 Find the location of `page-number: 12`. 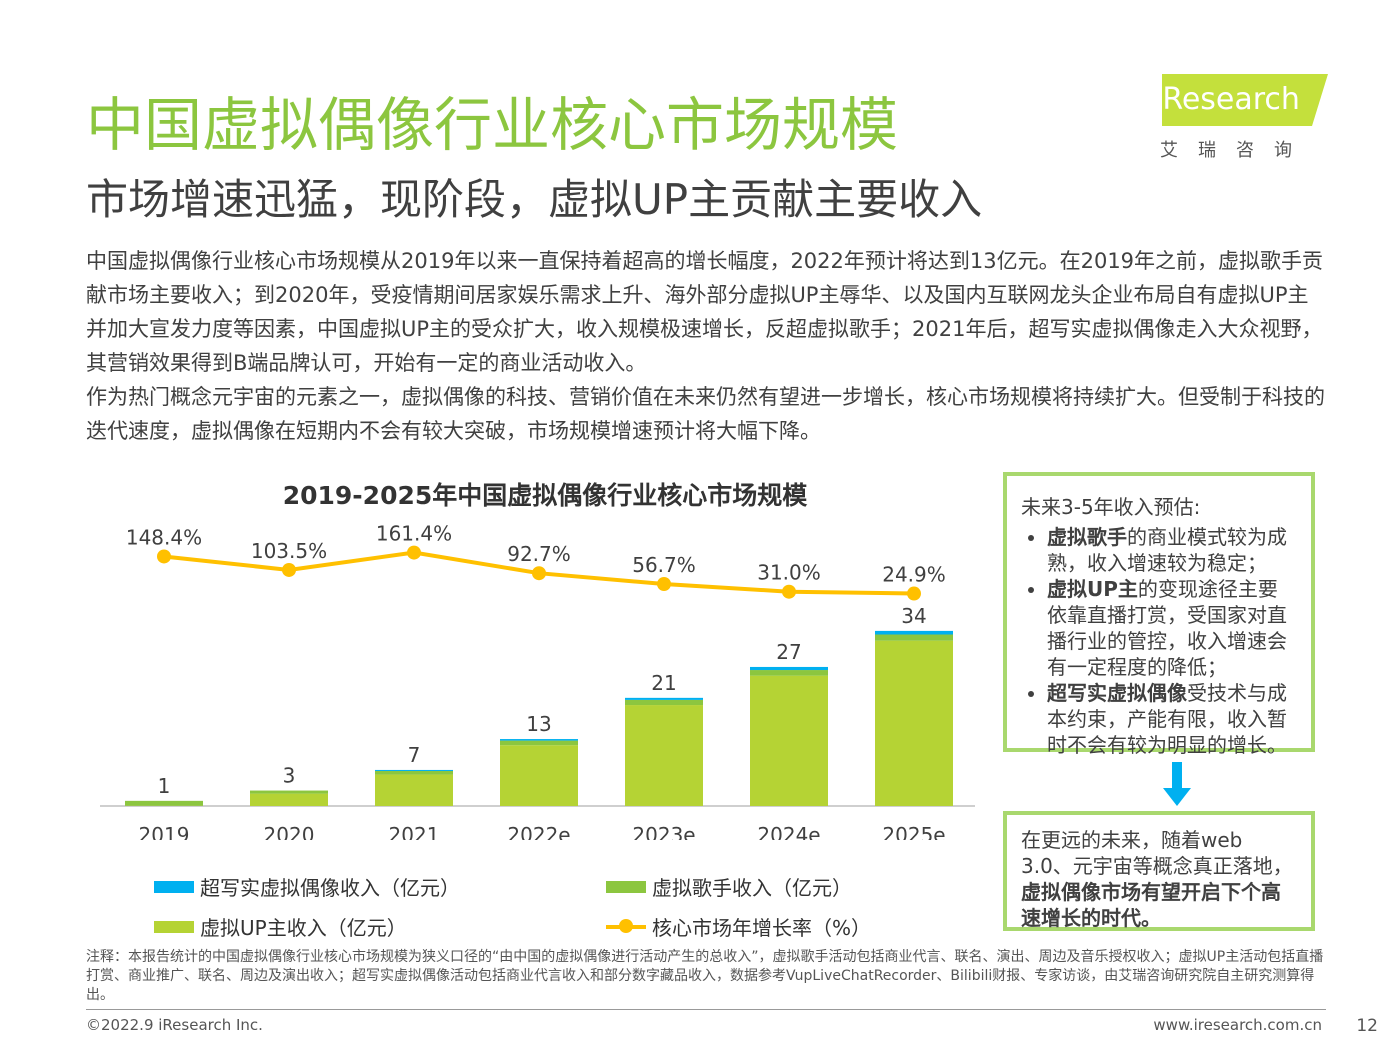

page-number: 12 is located at coordinates (1367, 1026).